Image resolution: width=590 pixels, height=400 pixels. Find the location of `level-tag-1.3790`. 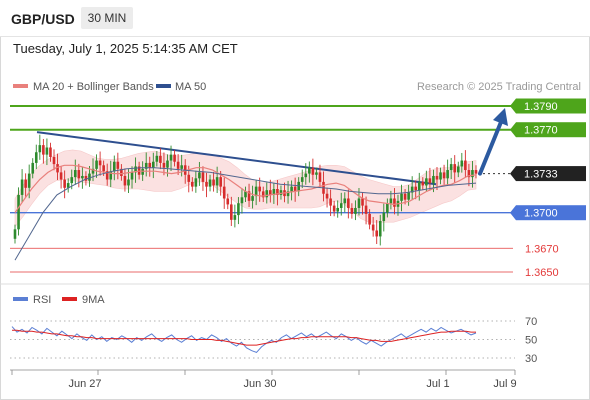

level-tag-1.3790 is located at coordinates (551, 106).